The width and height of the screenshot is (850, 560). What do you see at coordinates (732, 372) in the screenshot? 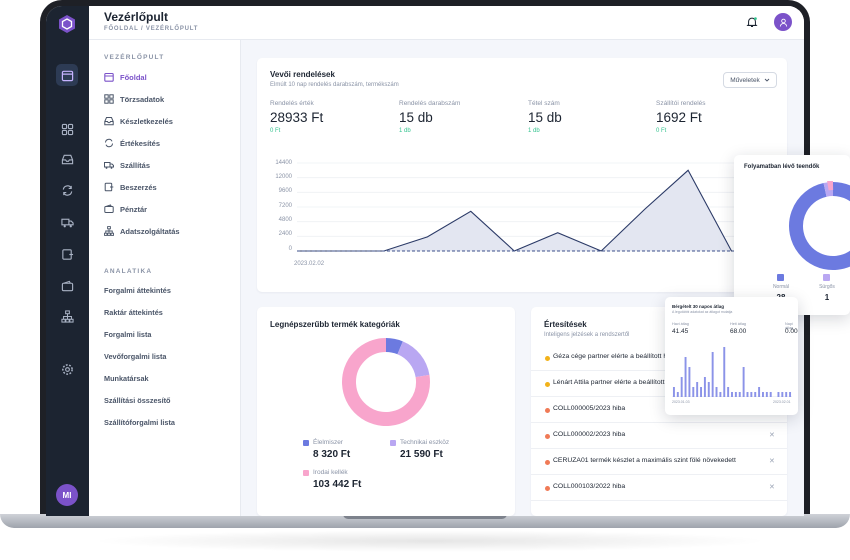
I see `average-bar-chart` at bounding box center [732, 372].